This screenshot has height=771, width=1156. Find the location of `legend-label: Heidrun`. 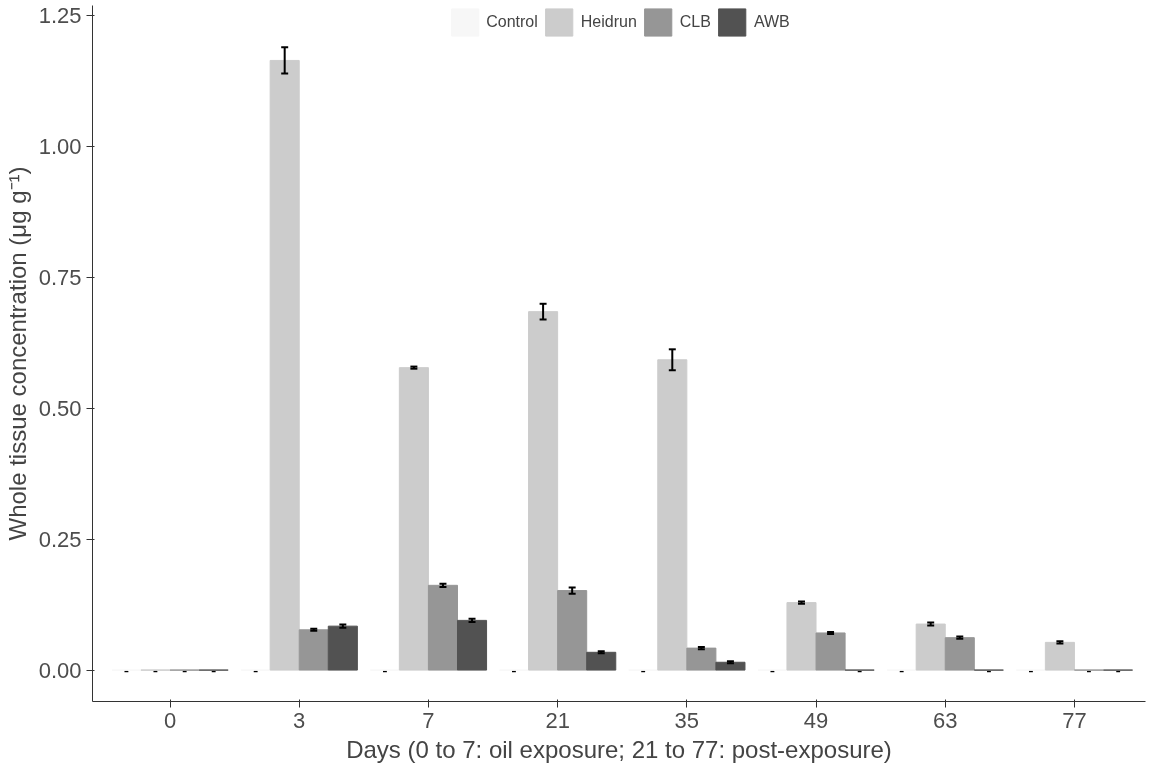

legend-label: Heidrun is located at coordinates (608, 22).